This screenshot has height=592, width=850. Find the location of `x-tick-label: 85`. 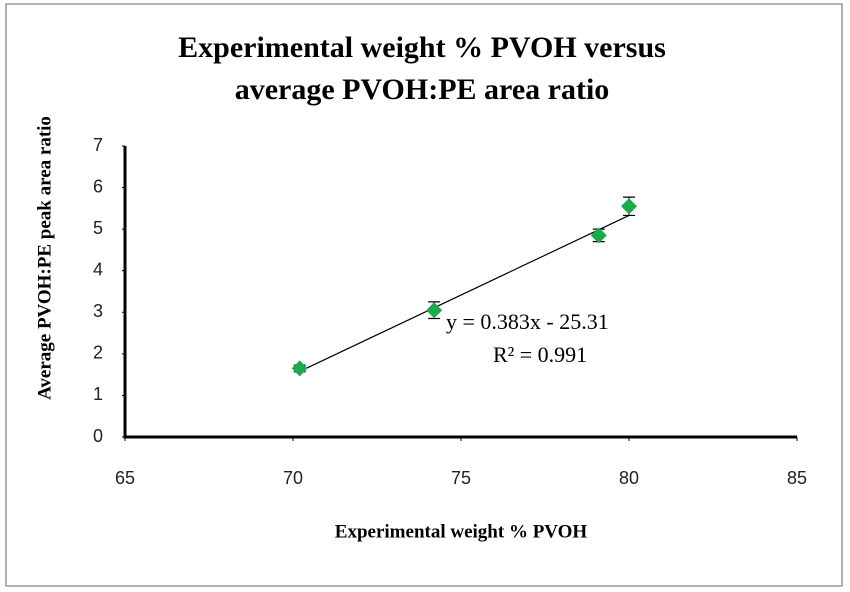

x-tick-label: 85 is located at coordinates (797, 478).